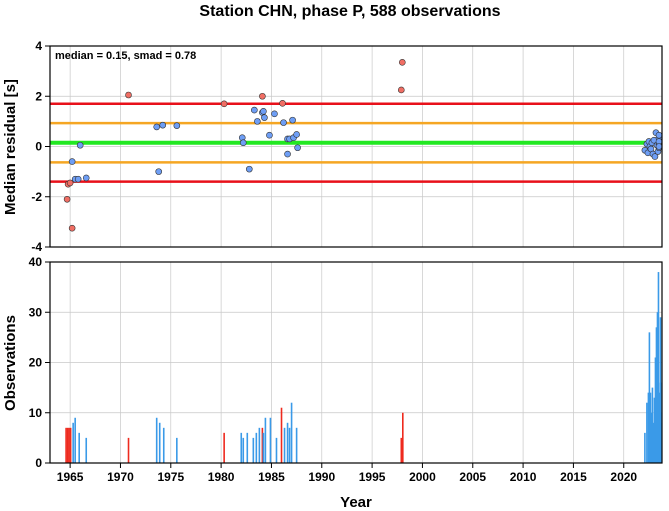 This screenshot has height=511, width=669. What do you see at coordinates (36, 363) in the screenshot?
I see `y-tick-label: 20` at bounding box center [36, 363].